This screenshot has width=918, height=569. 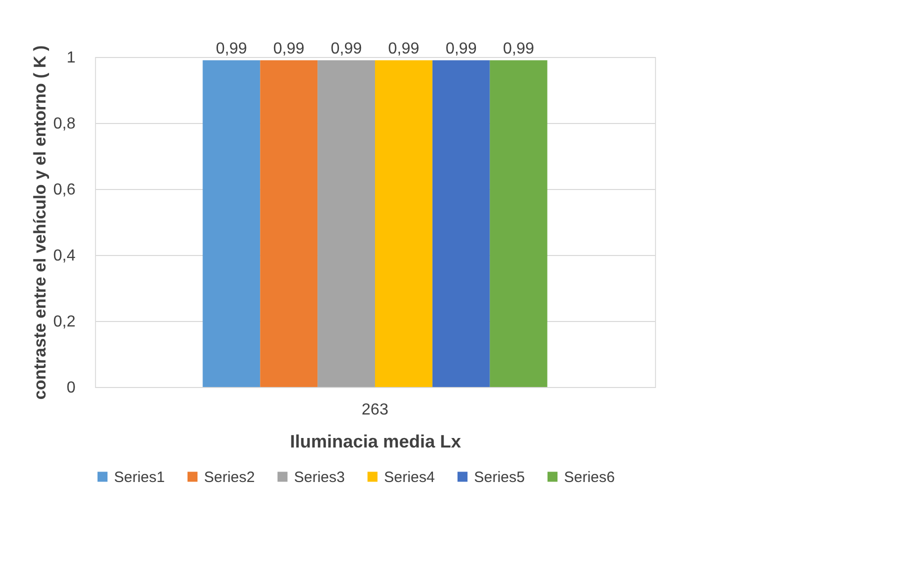 I want to click on legend-label: Series4, so click(x=409, y=477).